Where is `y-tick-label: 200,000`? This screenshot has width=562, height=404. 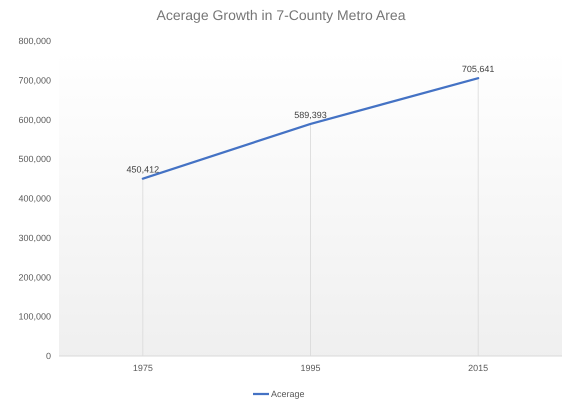
y-tick-label: 200,000 is located at coordinates (34, 277).